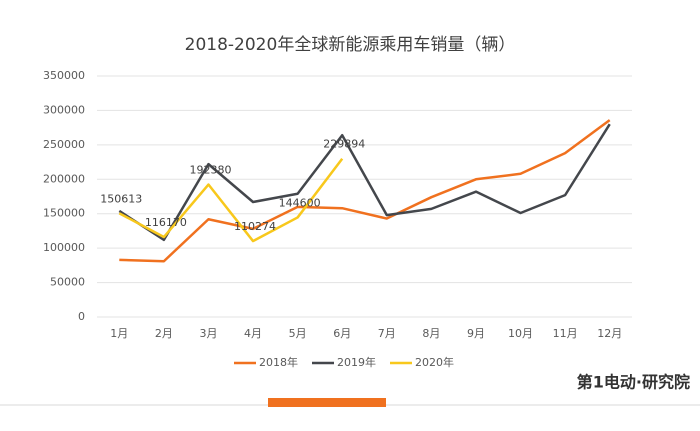  I want to click on y-tick-label: 150000, so click(64, 213).